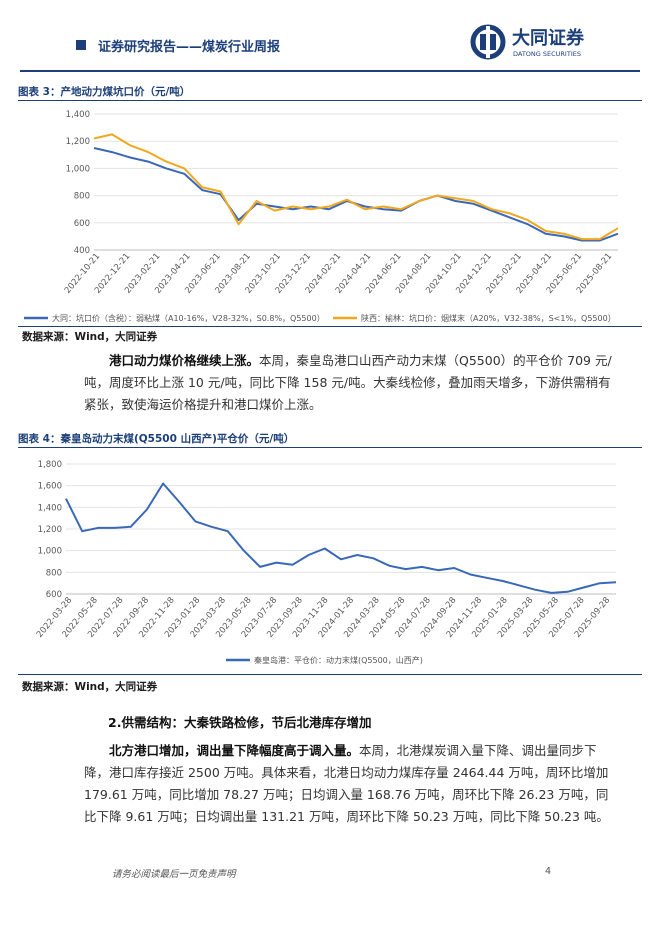  I want to click on header-divider, so click(330, 71).